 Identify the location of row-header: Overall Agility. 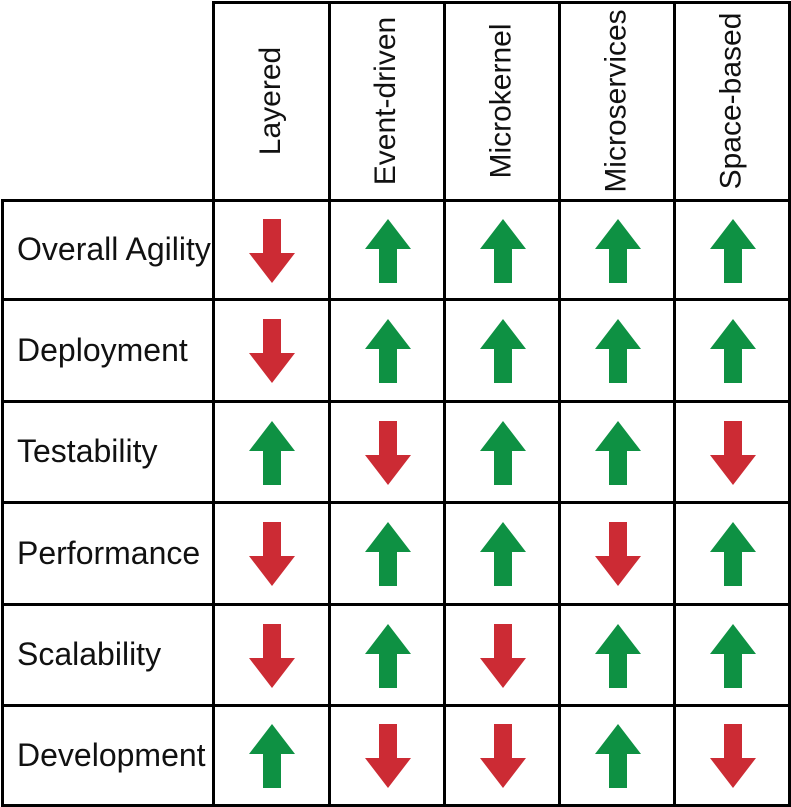
(114, 249).